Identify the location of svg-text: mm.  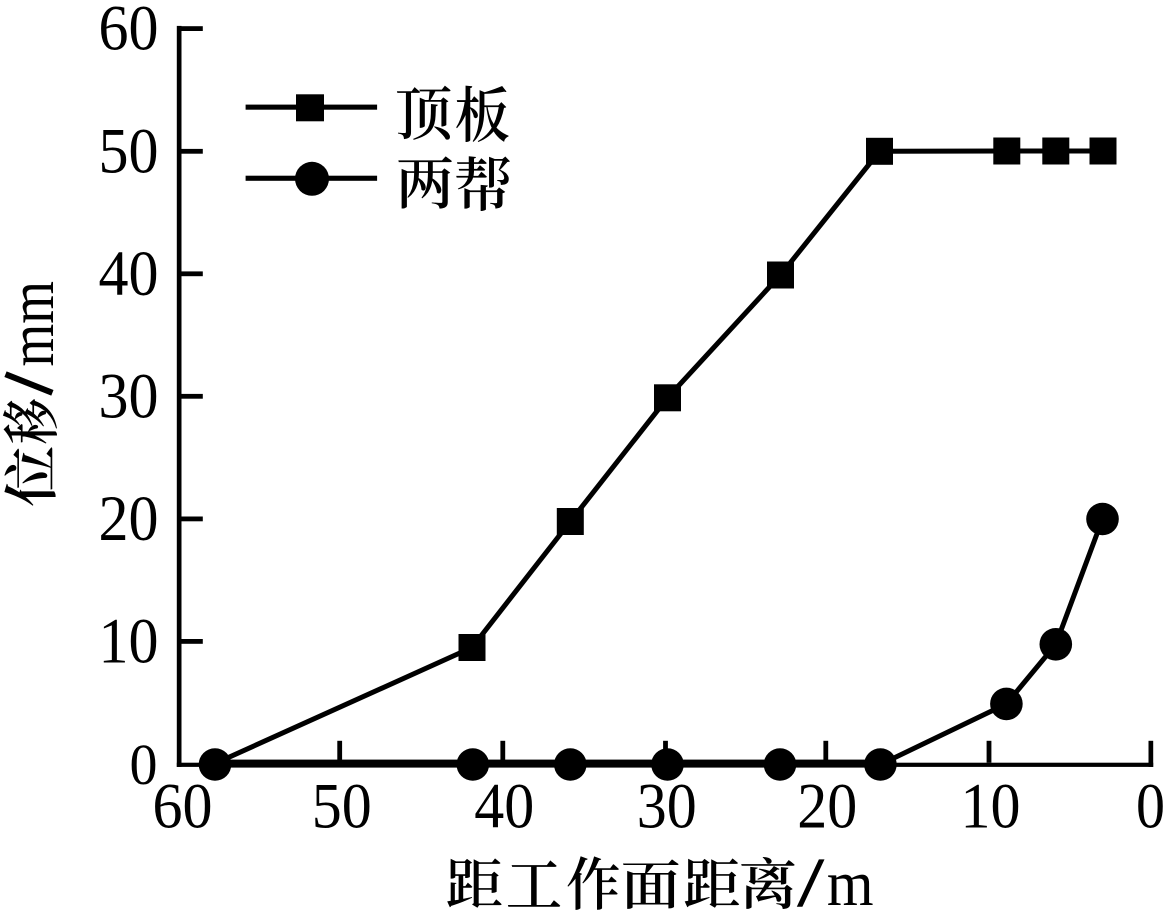
(34, 324).